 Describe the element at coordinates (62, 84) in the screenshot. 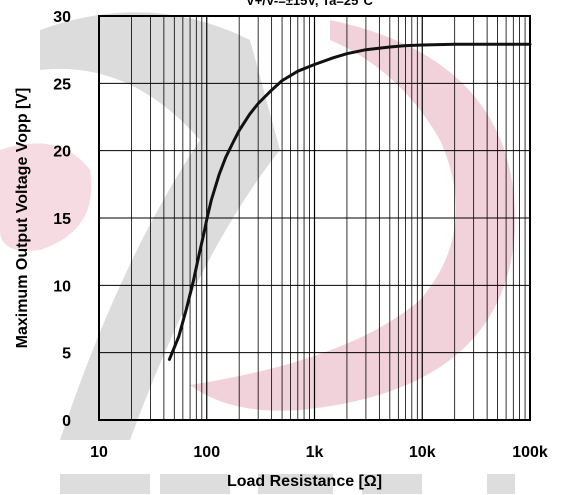

I see `y-tick-label: 25` at that location.